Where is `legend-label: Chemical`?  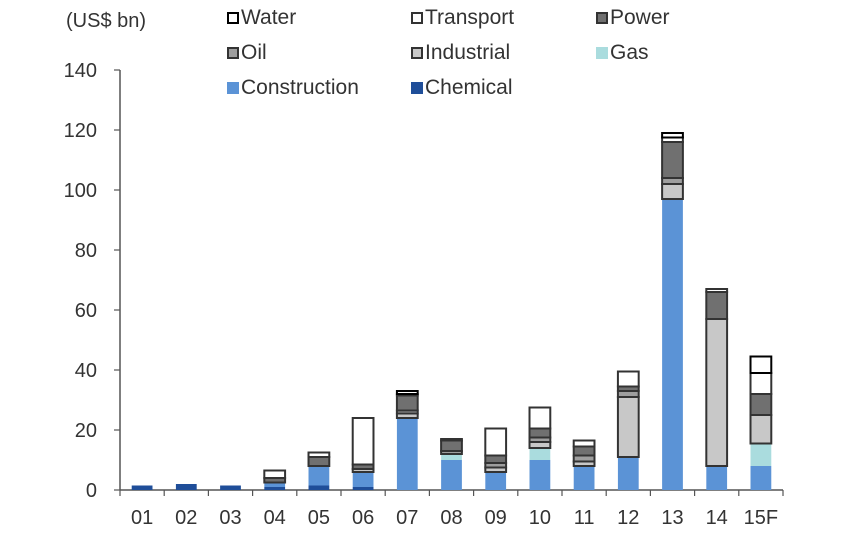
legend-label: Chemical is located at coordinates (469, 87).